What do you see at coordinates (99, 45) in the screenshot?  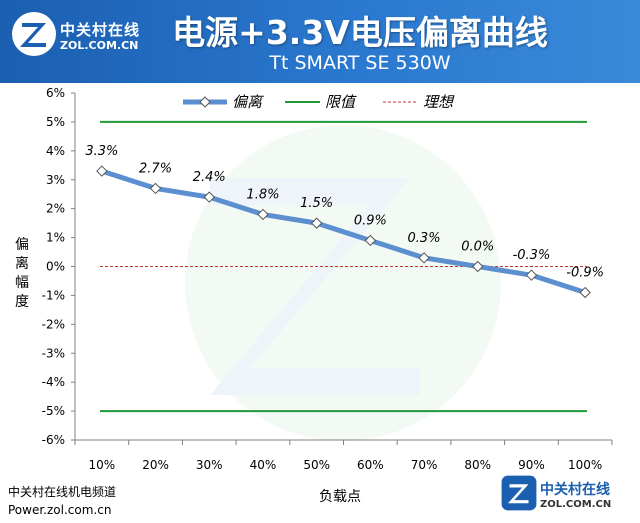 I see `logo-en-text: ZOL.COM.CN` at bounding box center [99, 45].